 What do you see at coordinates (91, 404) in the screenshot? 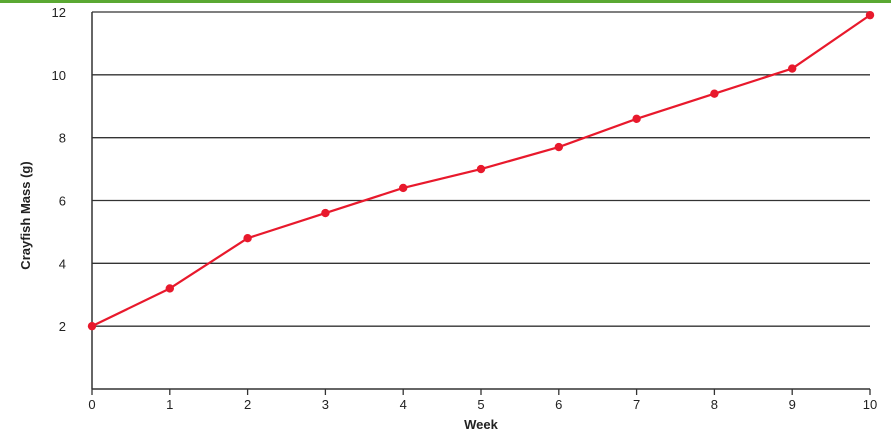
I see `x-tick-label-0: 0` at bounding box center [91, 404].